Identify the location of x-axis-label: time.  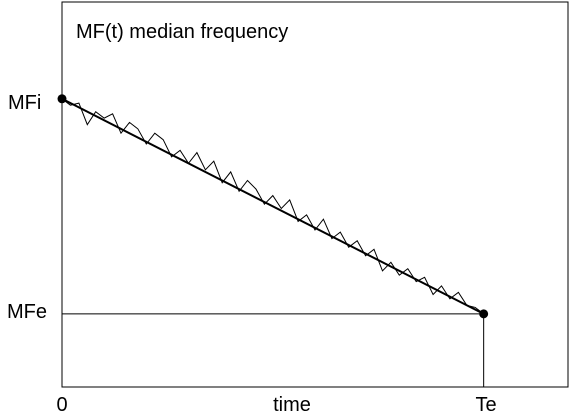
(292, 405).